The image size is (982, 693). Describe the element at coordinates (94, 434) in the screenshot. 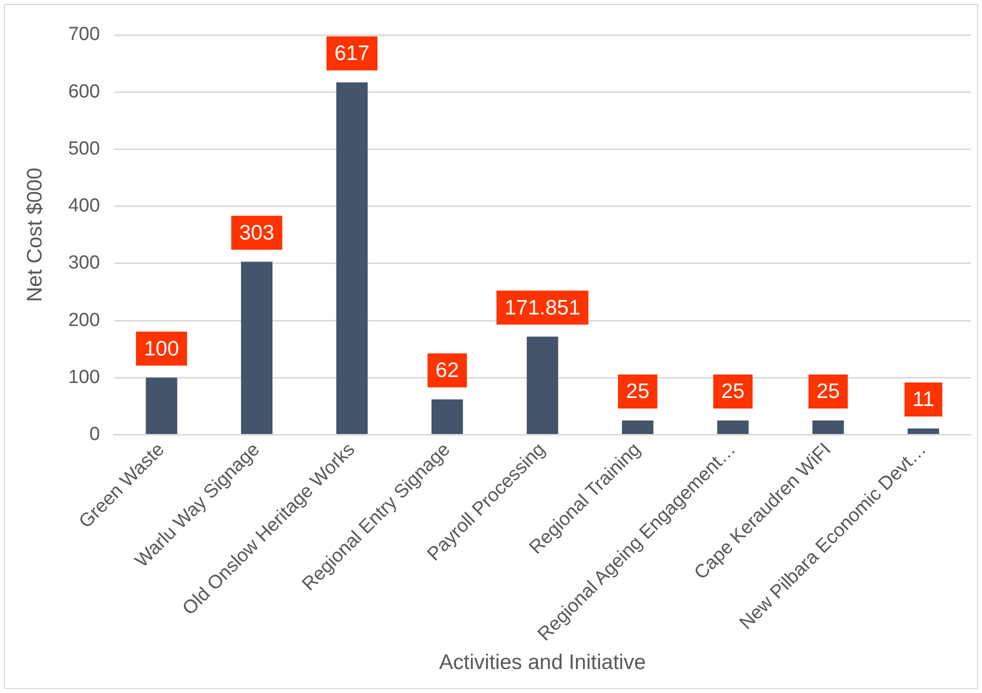

I see `y-tick-label: 0` at that location.